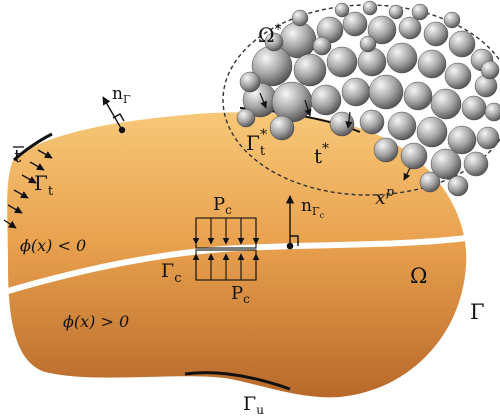 Image resolution: width=500 pixels, height=417 pixels. Describe the element at coordinates (253, 405) in the screenshot. I see `label-gamma-u: Γu` at that location.